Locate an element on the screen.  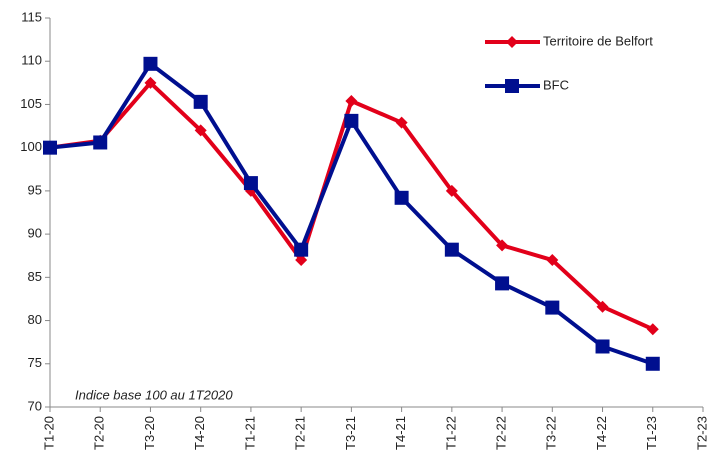
y-tick-label: 75 is located at coordinates (35, 362).